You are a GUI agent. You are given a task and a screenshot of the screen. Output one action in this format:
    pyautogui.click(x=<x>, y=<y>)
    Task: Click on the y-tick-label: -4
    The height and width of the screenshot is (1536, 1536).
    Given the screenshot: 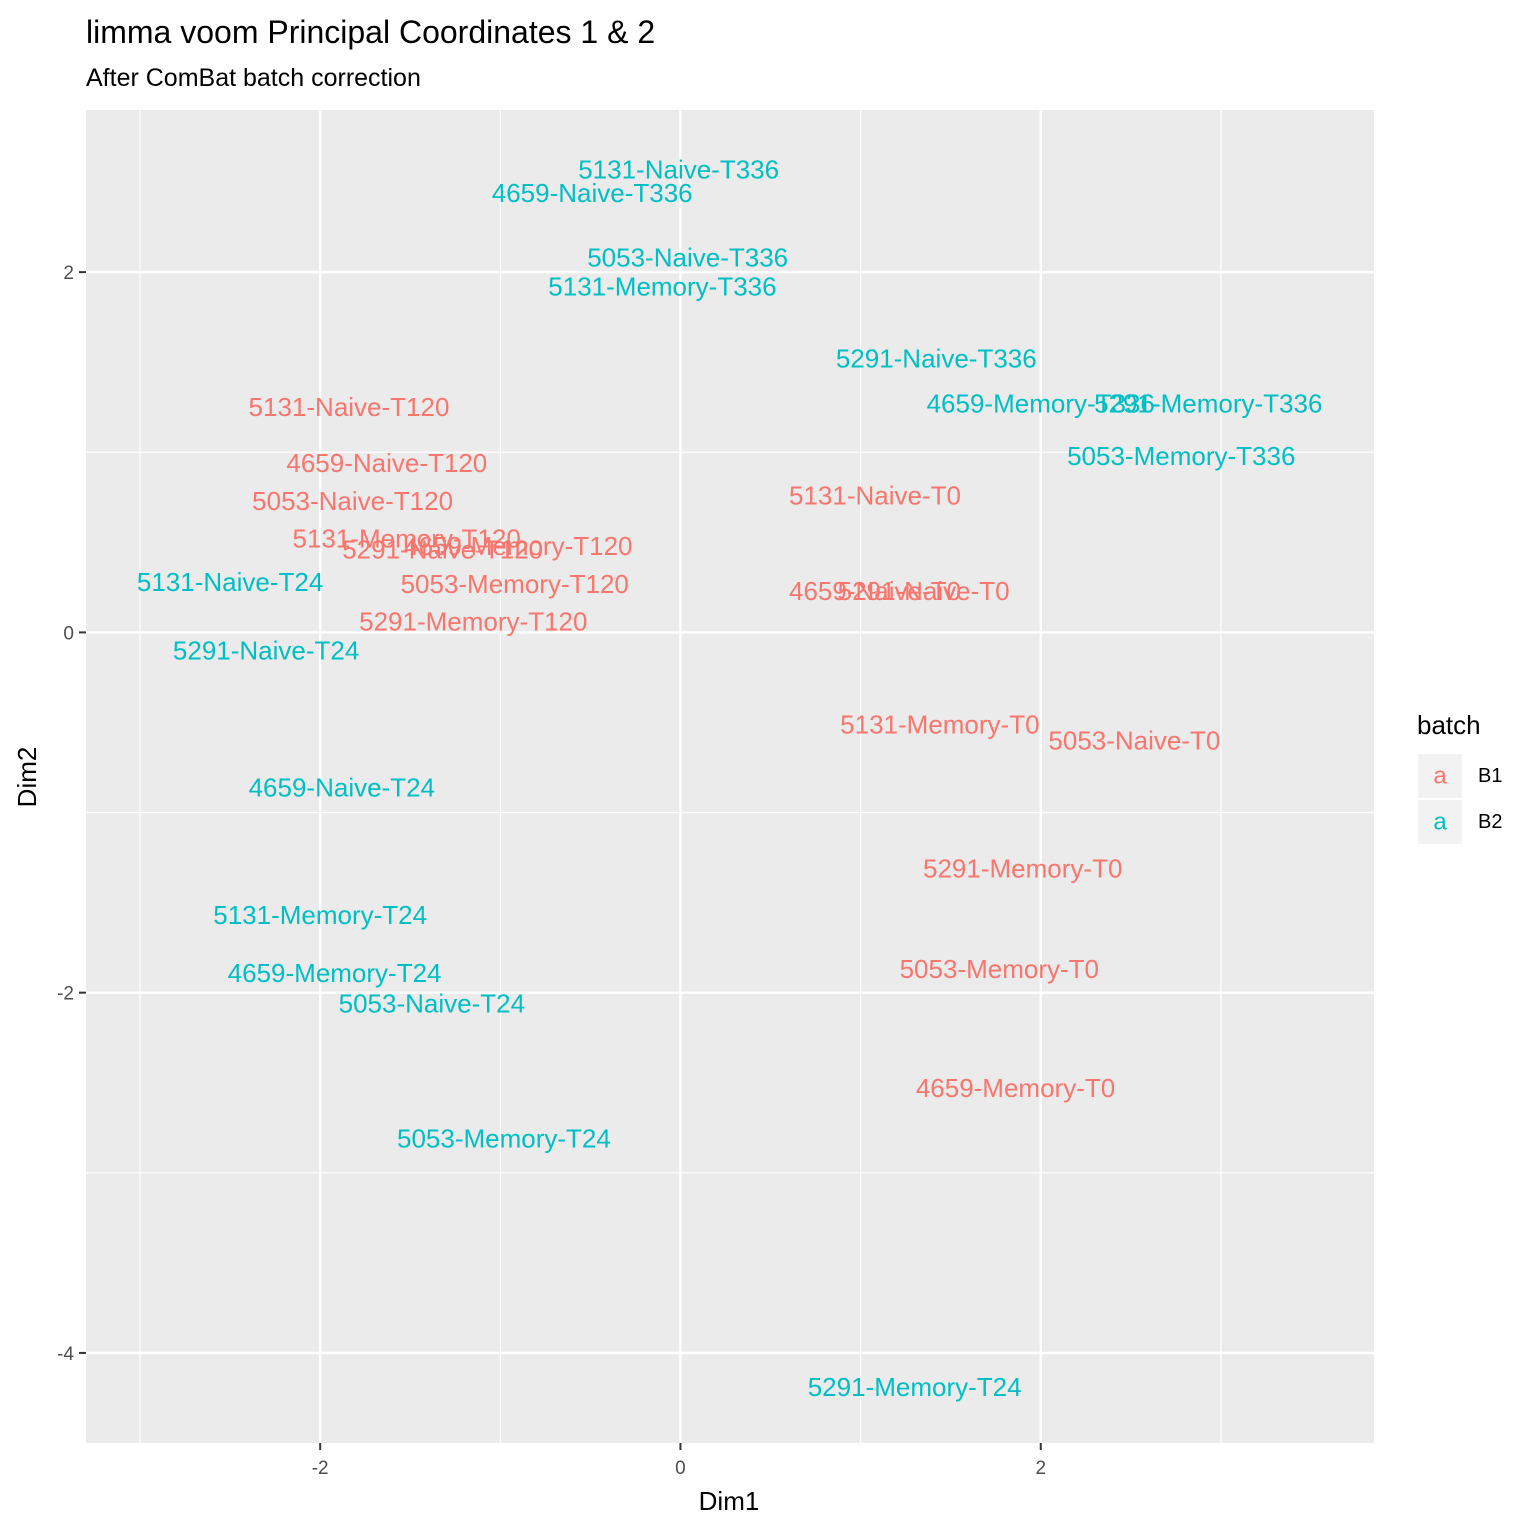 What is the action you would take?
    pyautogui.click(x=65, y=1354)
    